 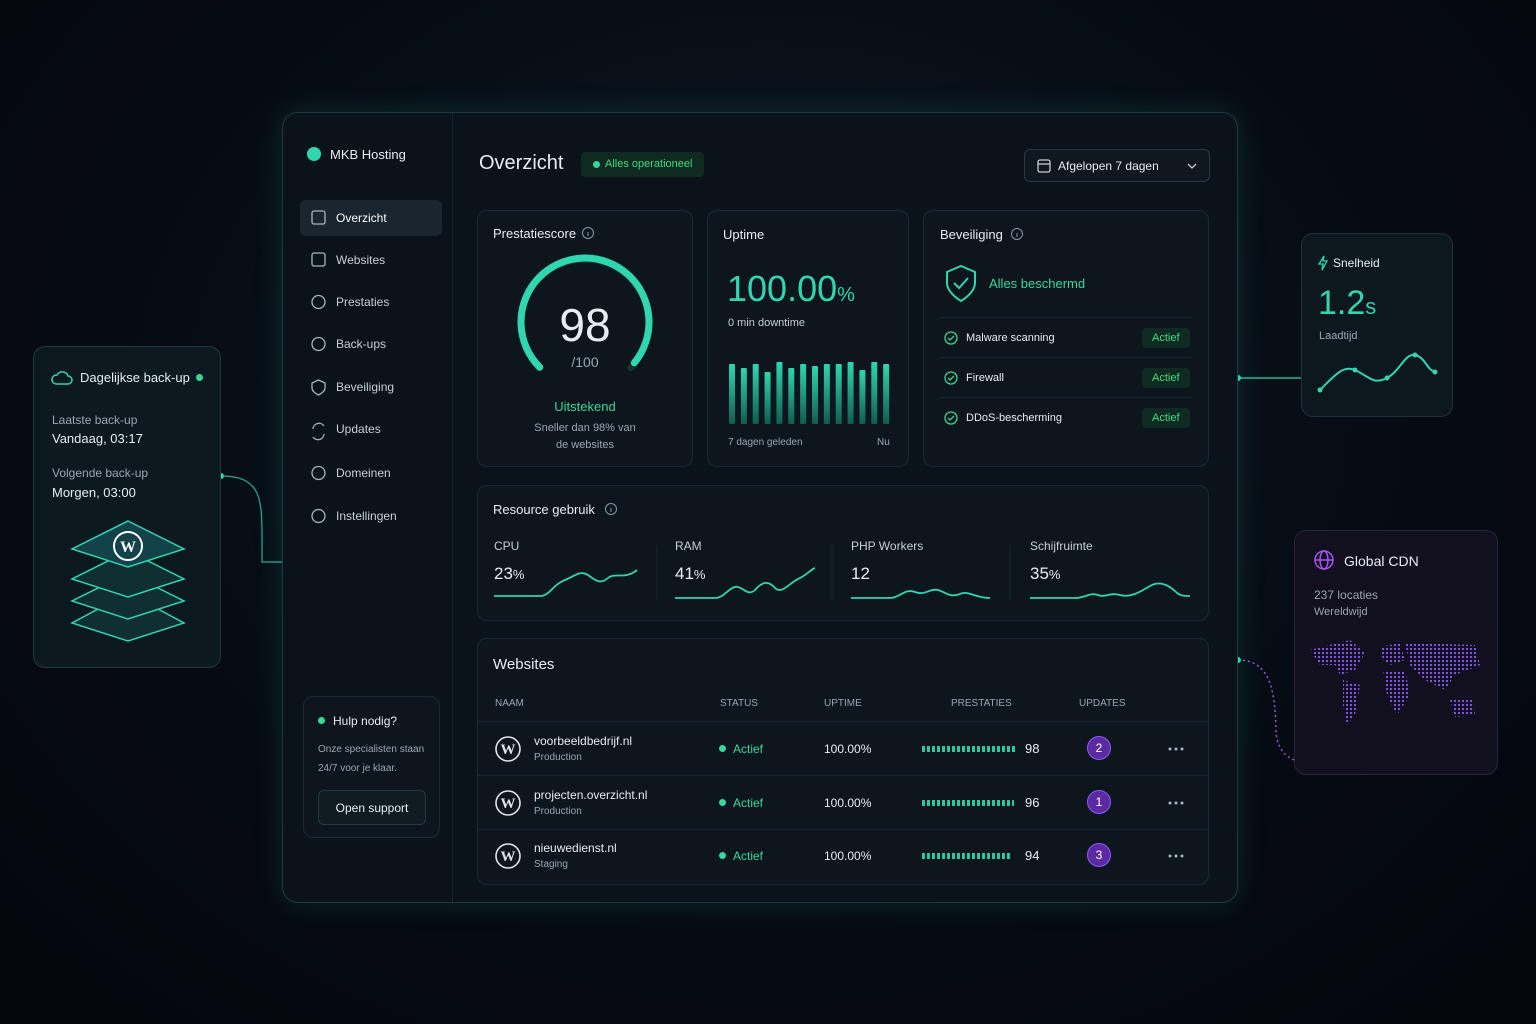 I want to click on nav-item: Websites, so click(x=361, y=260).